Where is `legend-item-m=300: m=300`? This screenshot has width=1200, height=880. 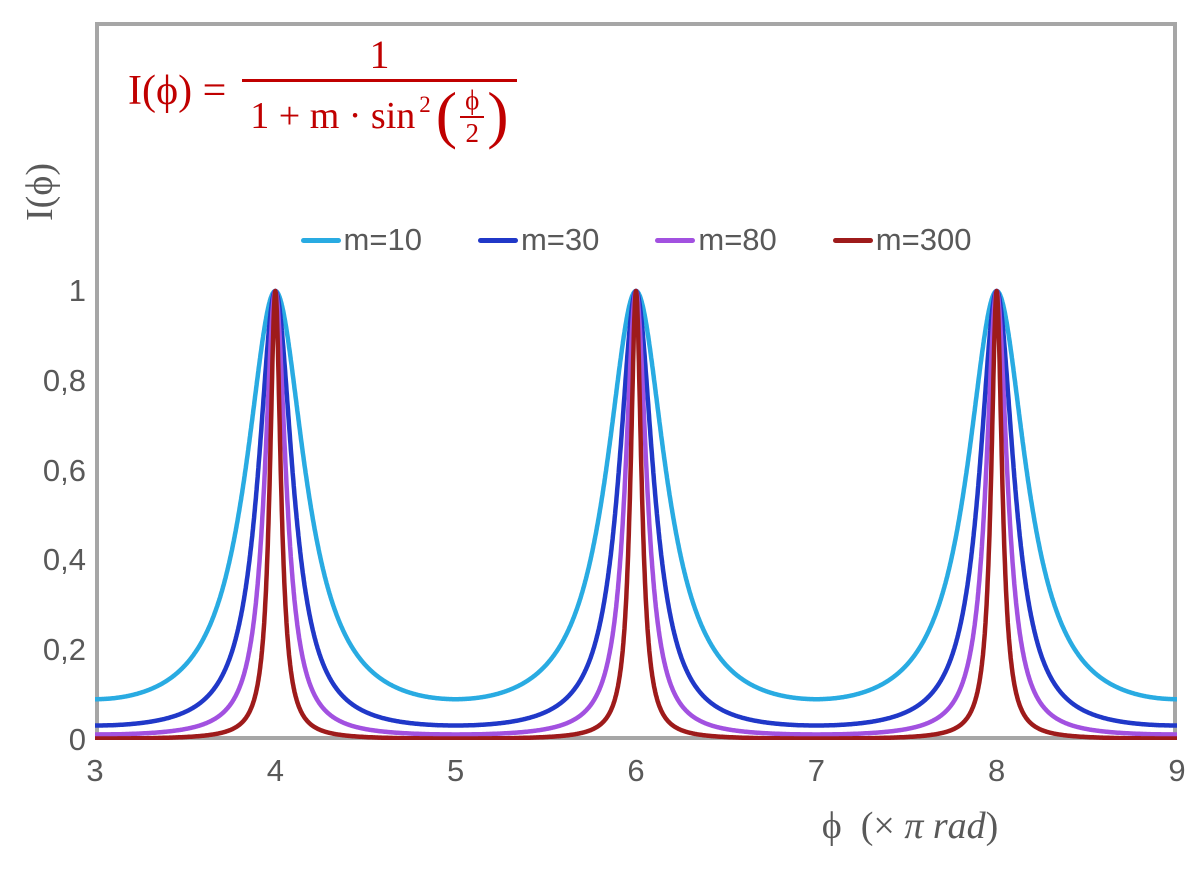
legend-item-m=300: m=300 is located at coordinates (902, 240).